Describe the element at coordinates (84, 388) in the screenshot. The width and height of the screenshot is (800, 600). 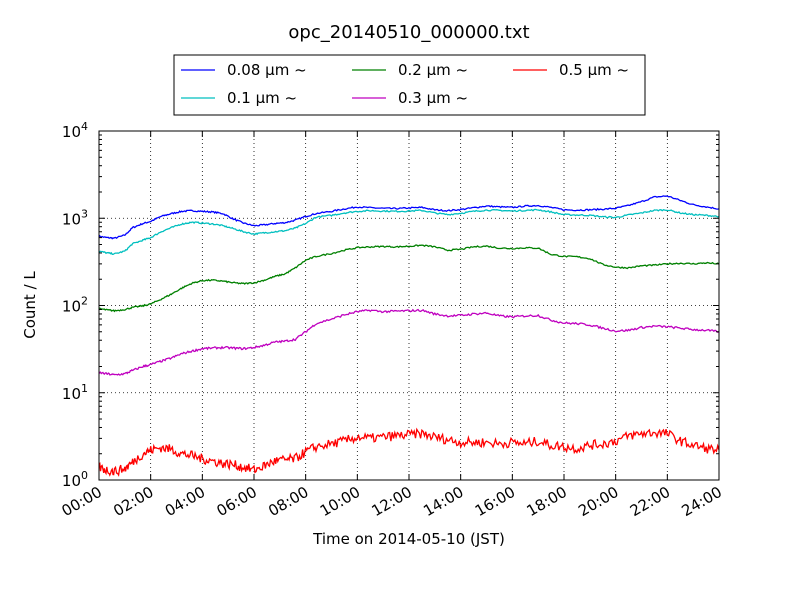
I see `y-tick-label-exponent: 1` at that location.